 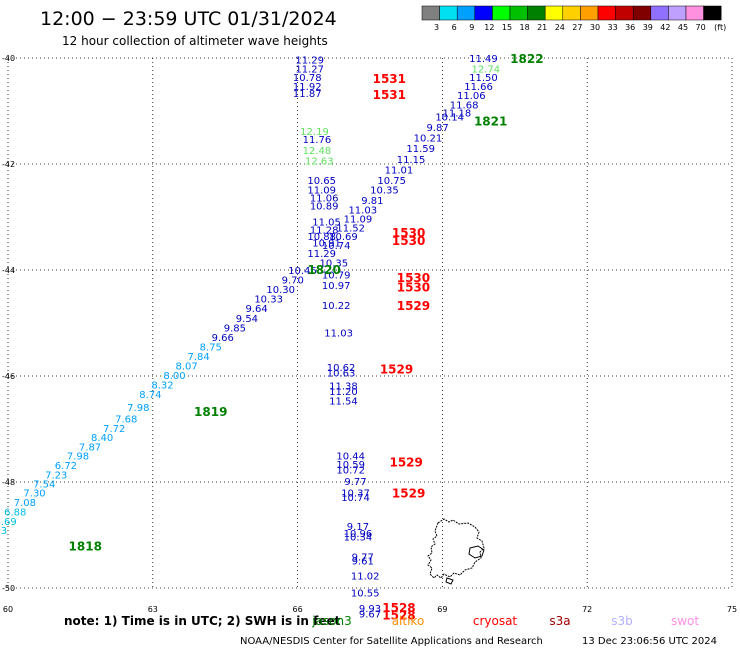 I want to click on legend-tick-label: 6, so click(x=454, y=27).